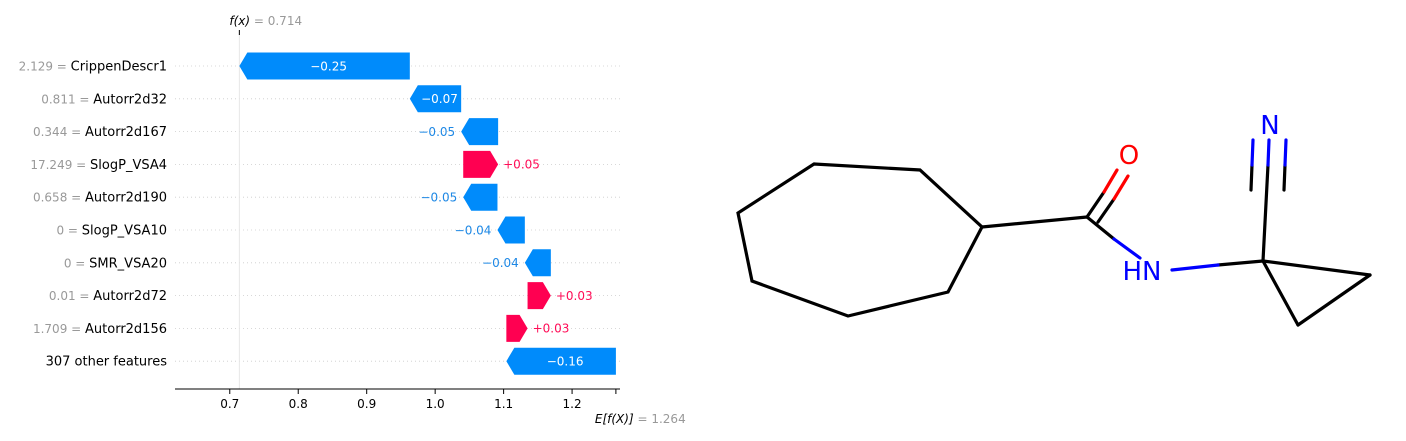 The image size is (1406, 441). I want to click on carbonyl-n-bond-blue, so click(1127, 248).